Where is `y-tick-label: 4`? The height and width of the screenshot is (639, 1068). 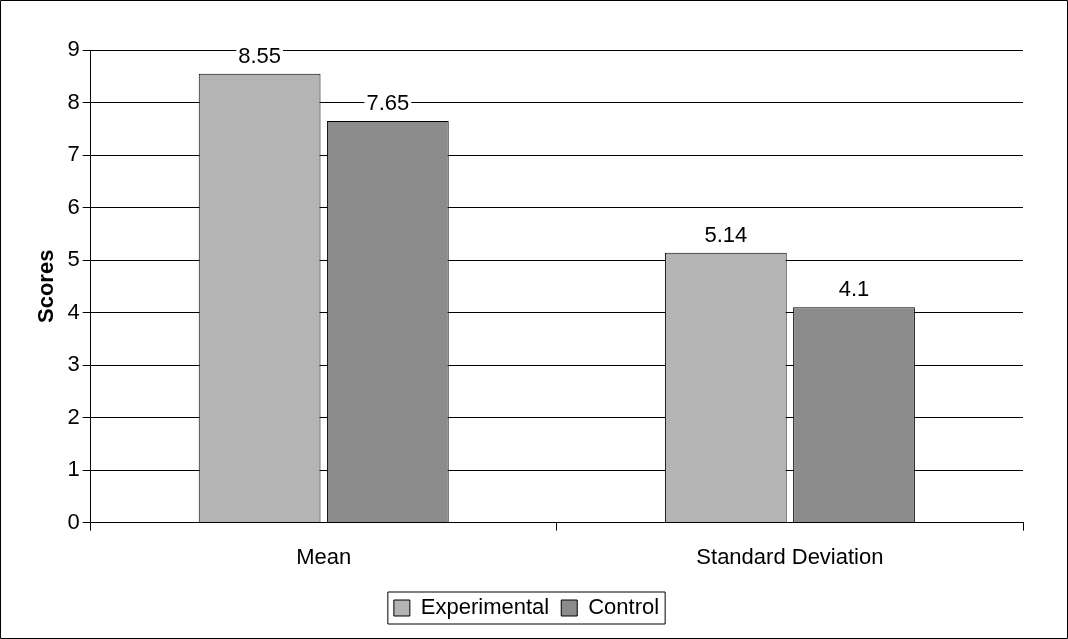 y-tick-label: 4 is located at coordinates (73, 311).